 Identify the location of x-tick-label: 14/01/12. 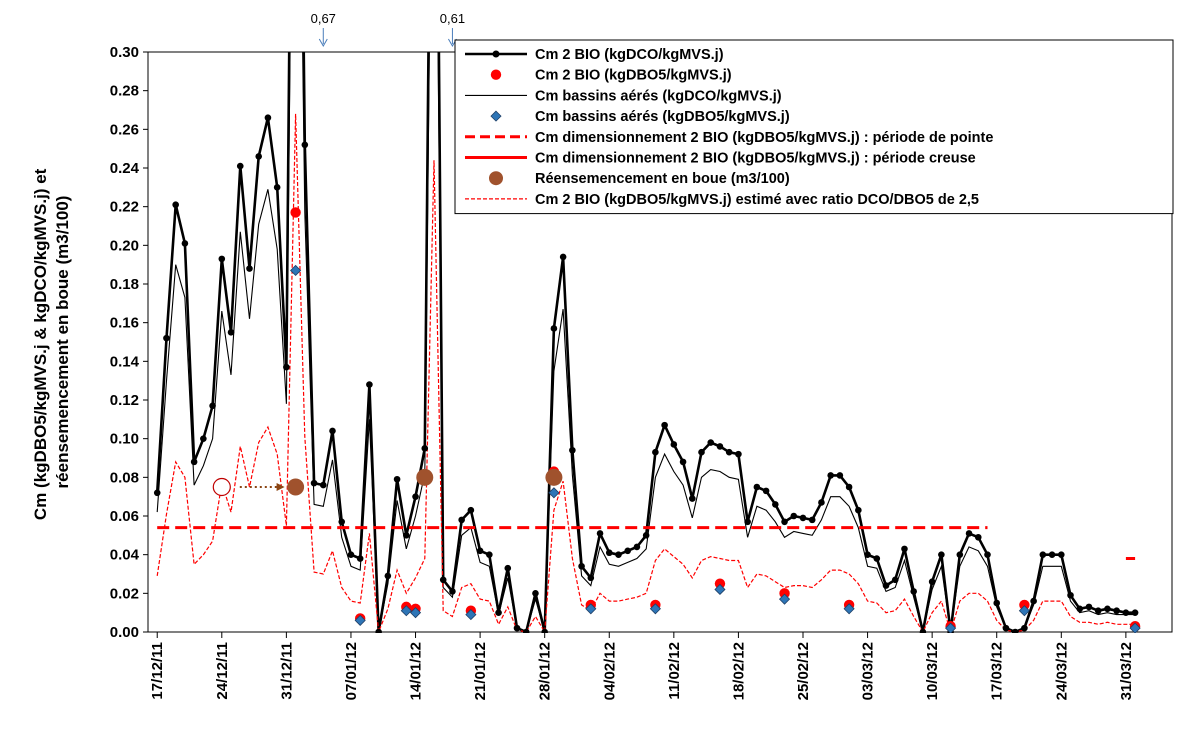
(416, 671).